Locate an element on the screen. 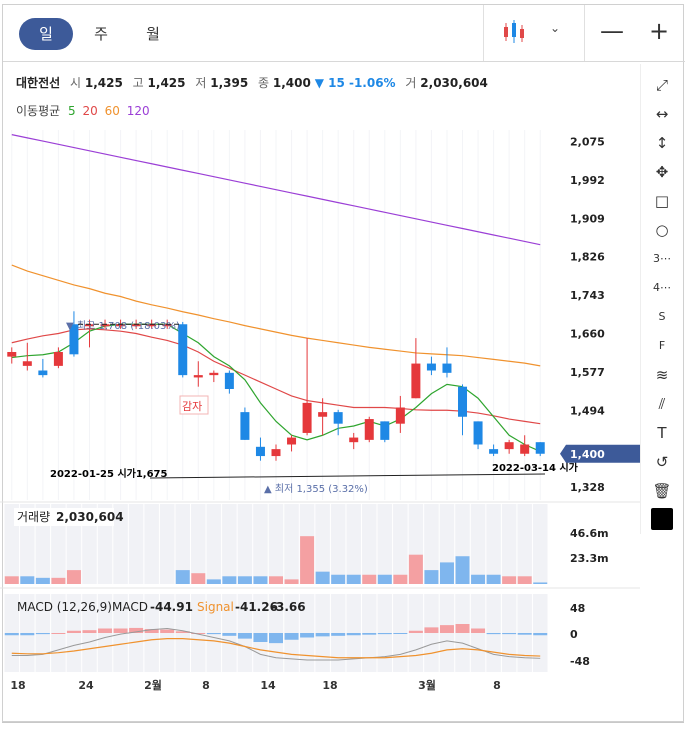 Image resolution: width=688 pixels, height=741 pixels. color-picker-button is located at coordinates (662, 519).